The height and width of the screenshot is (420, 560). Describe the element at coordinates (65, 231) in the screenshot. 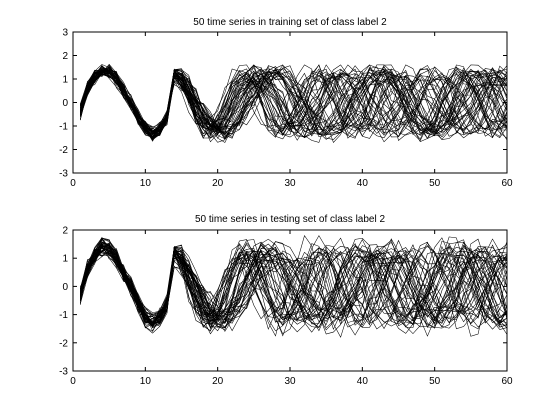

I see `y-tick-label-testing-5: 2` at that location.